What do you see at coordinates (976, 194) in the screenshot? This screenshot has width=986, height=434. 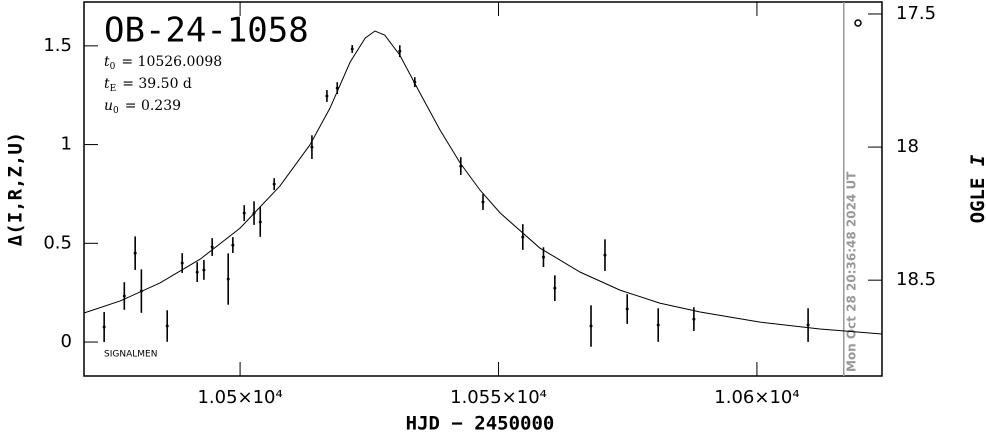 I see `y2-label-text: OGLE` at bounding box center [976, 194].